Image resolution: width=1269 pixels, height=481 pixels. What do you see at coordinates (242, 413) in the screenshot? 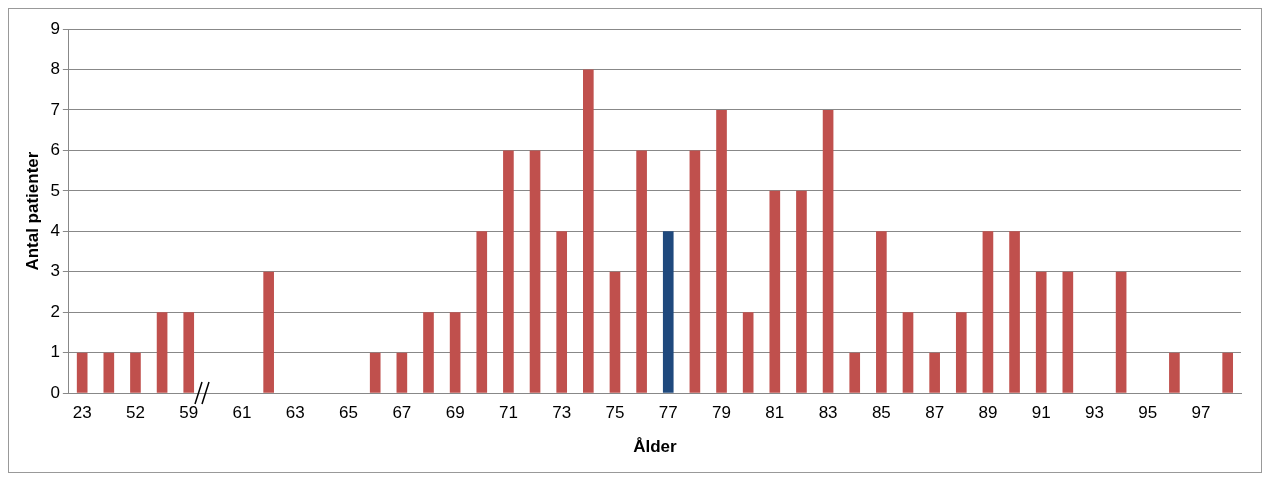
I see `x-tick-label: 61` at bounding box center [242, 413].